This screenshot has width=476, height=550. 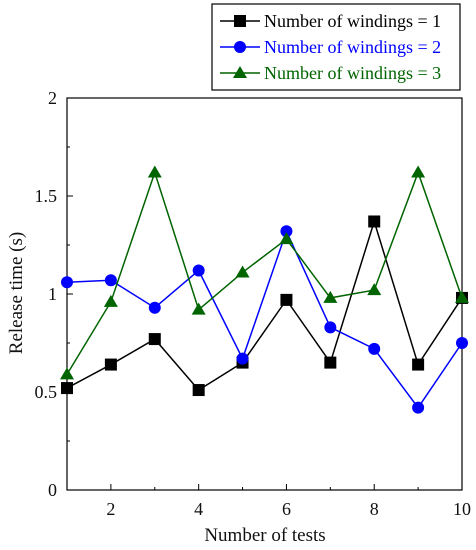 What do you see at coordinates (374, 509) in the screenshot?
I see `x-tick-label: 8` at bounding box center [374, 509].